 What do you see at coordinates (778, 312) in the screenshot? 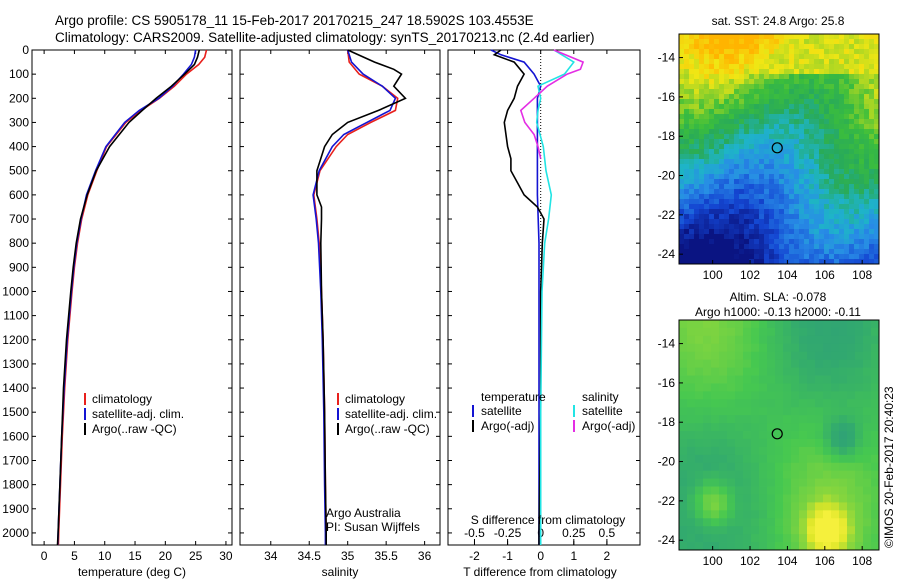
I see `sla-map-title-2: Argo h1000: -0.13 h2000: -0.11` at bounding box center [778, 312].